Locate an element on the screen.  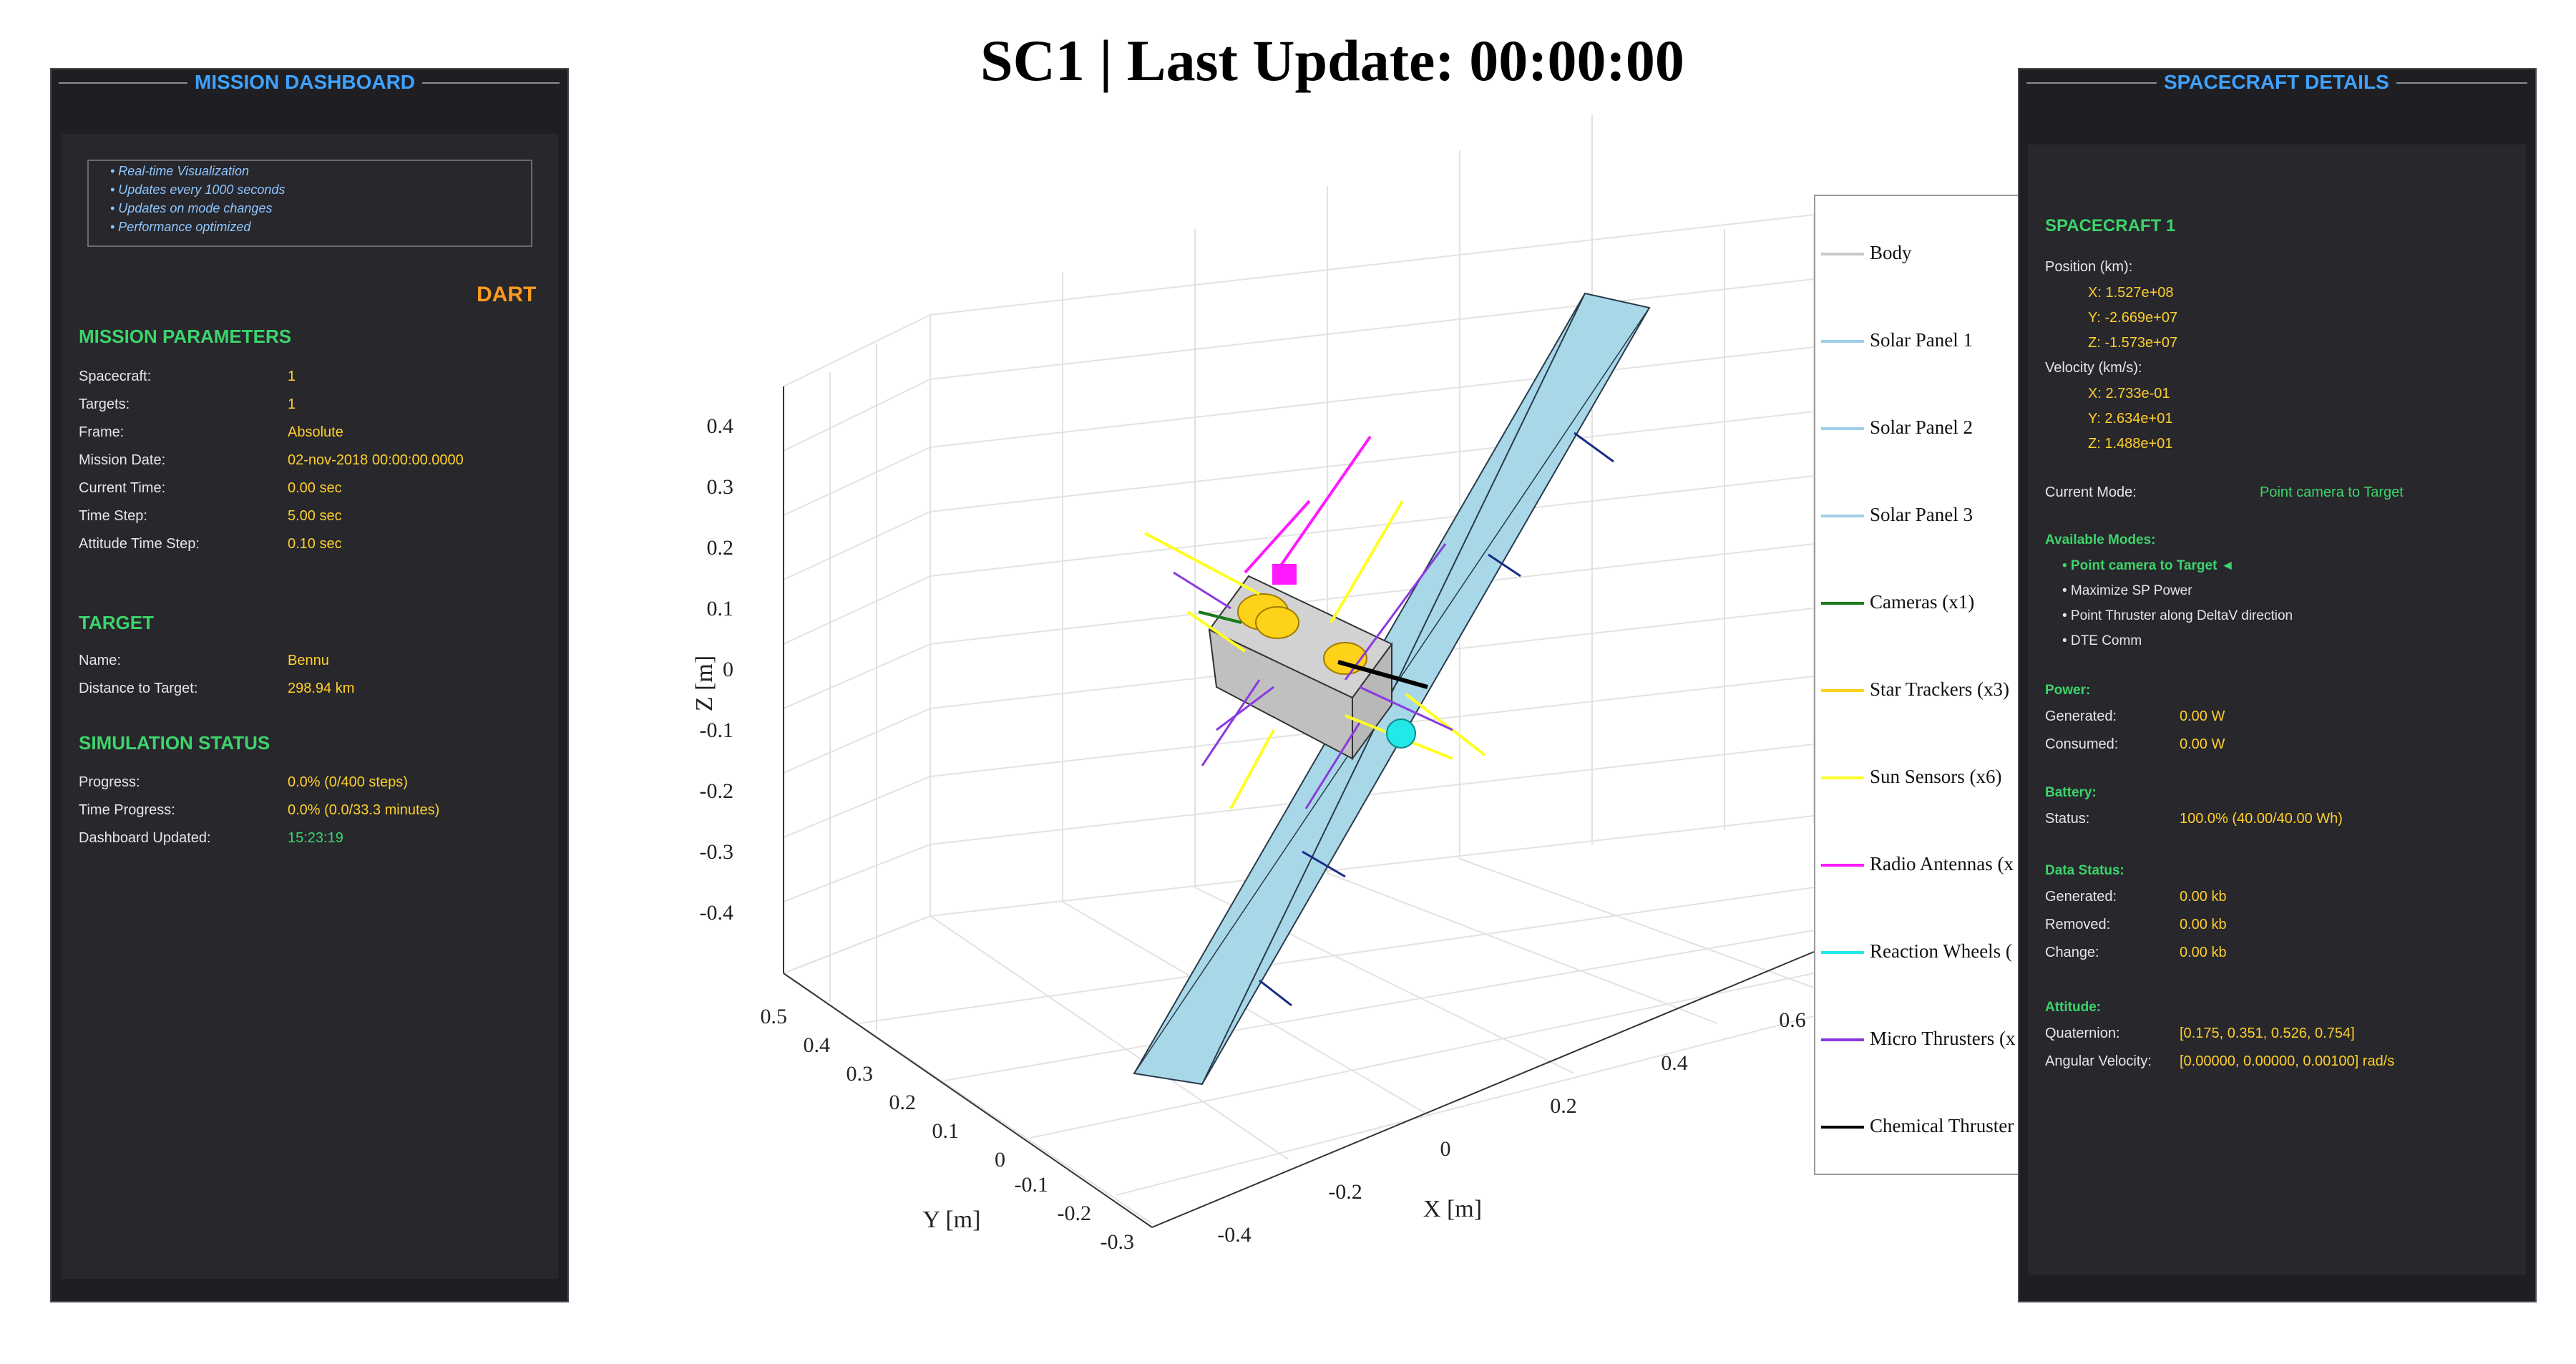
x-tick-labels: -0.4 -0.2 0 0.2 0.4 0.6 is located at coordinates (1512, 1127).